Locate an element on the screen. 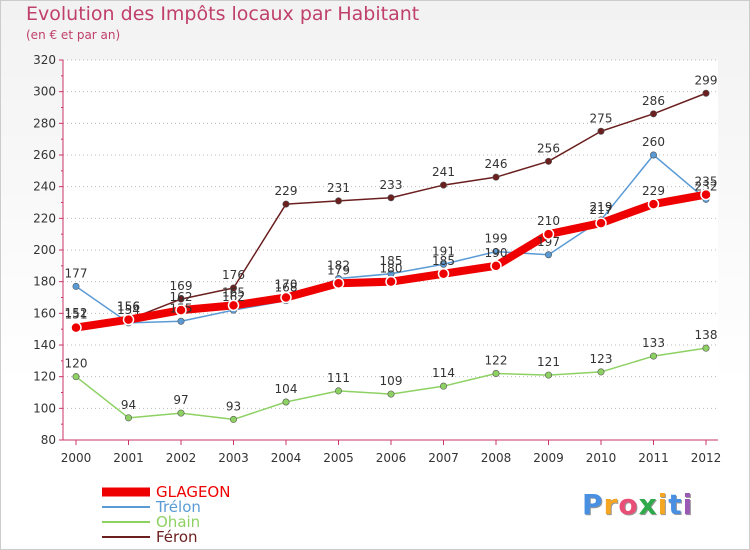  y-tick-label: 180 is located at coordinates (44, 282).